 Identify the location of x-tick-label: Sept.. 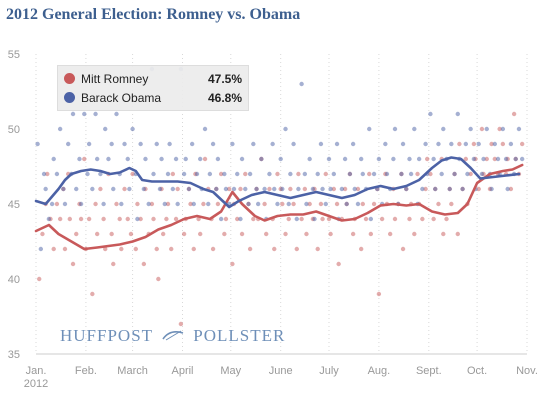
(429, 371).